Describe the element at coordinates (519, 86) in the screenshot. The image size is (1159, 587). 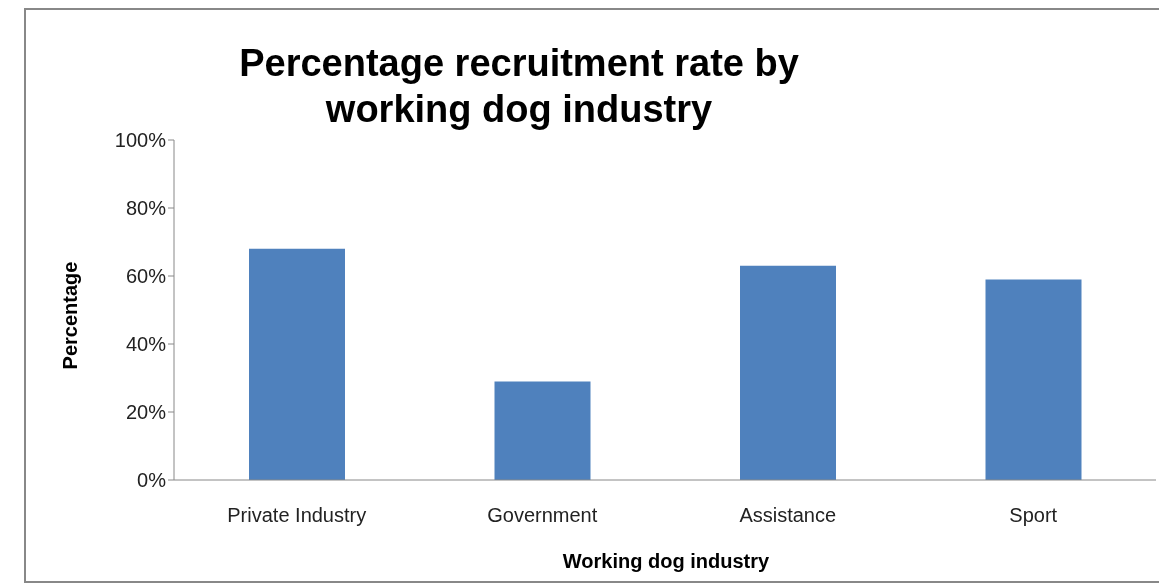
I see `chart-title: Percentage recruitment rate by working dog industry` at that location.